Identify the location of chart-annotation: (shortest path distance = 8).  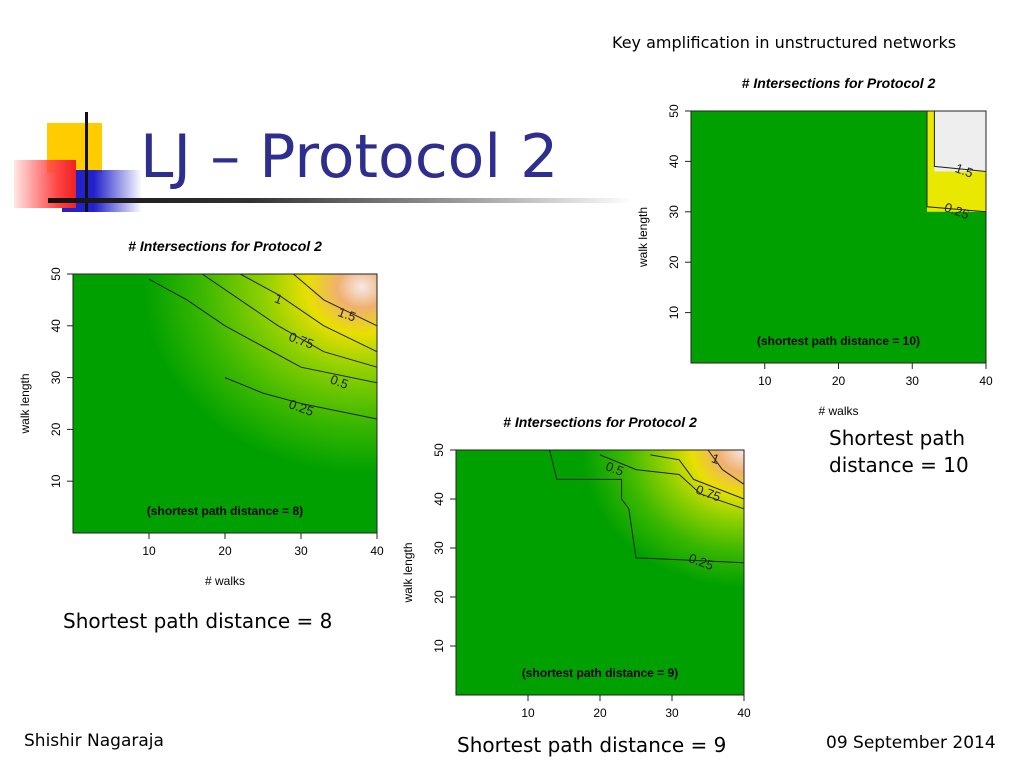
(225, 511).